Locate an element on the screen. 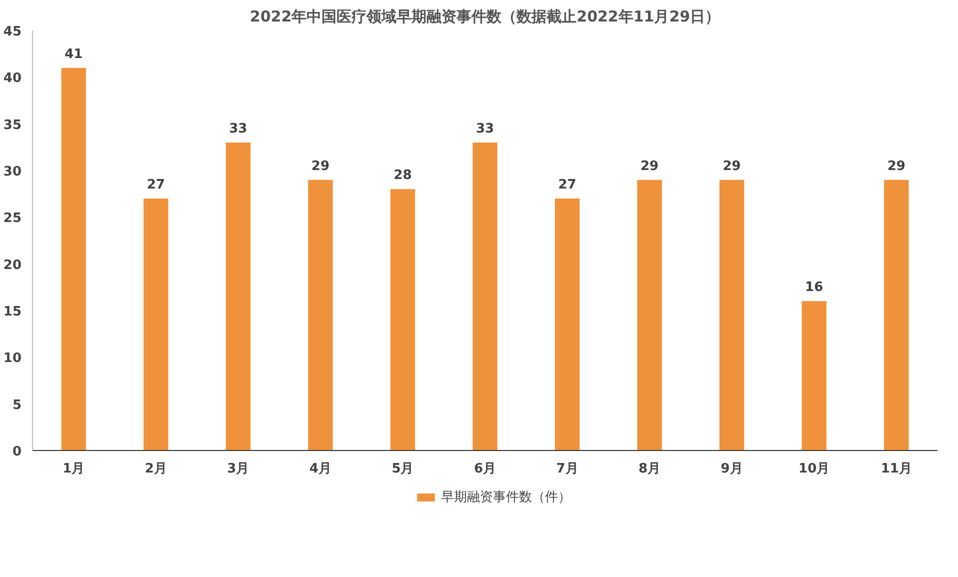 The image size is (958, 577). x-tick-label: 8月 is located at coordinates (649, 469).